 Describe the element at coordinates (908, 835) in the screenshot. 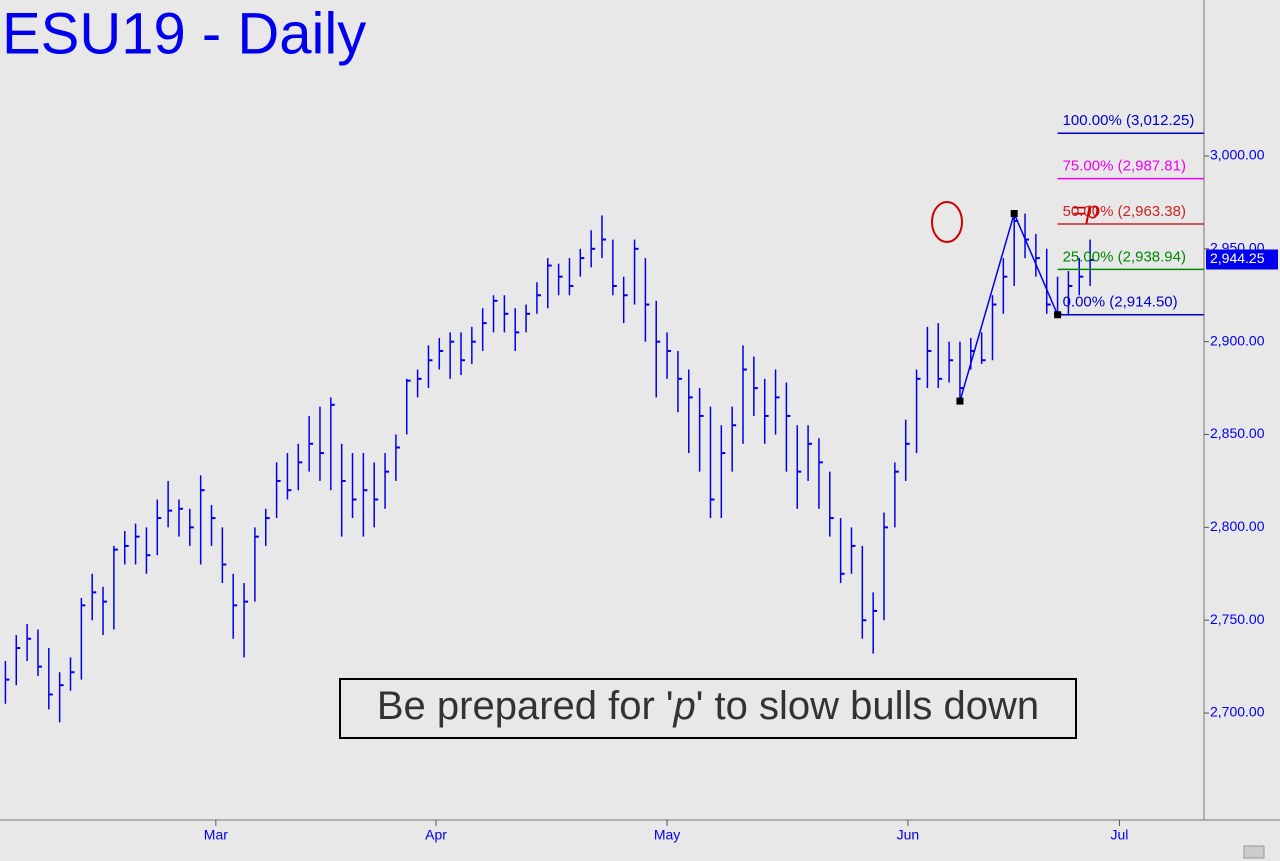

I see `x-tick-label: Jun` at that location.